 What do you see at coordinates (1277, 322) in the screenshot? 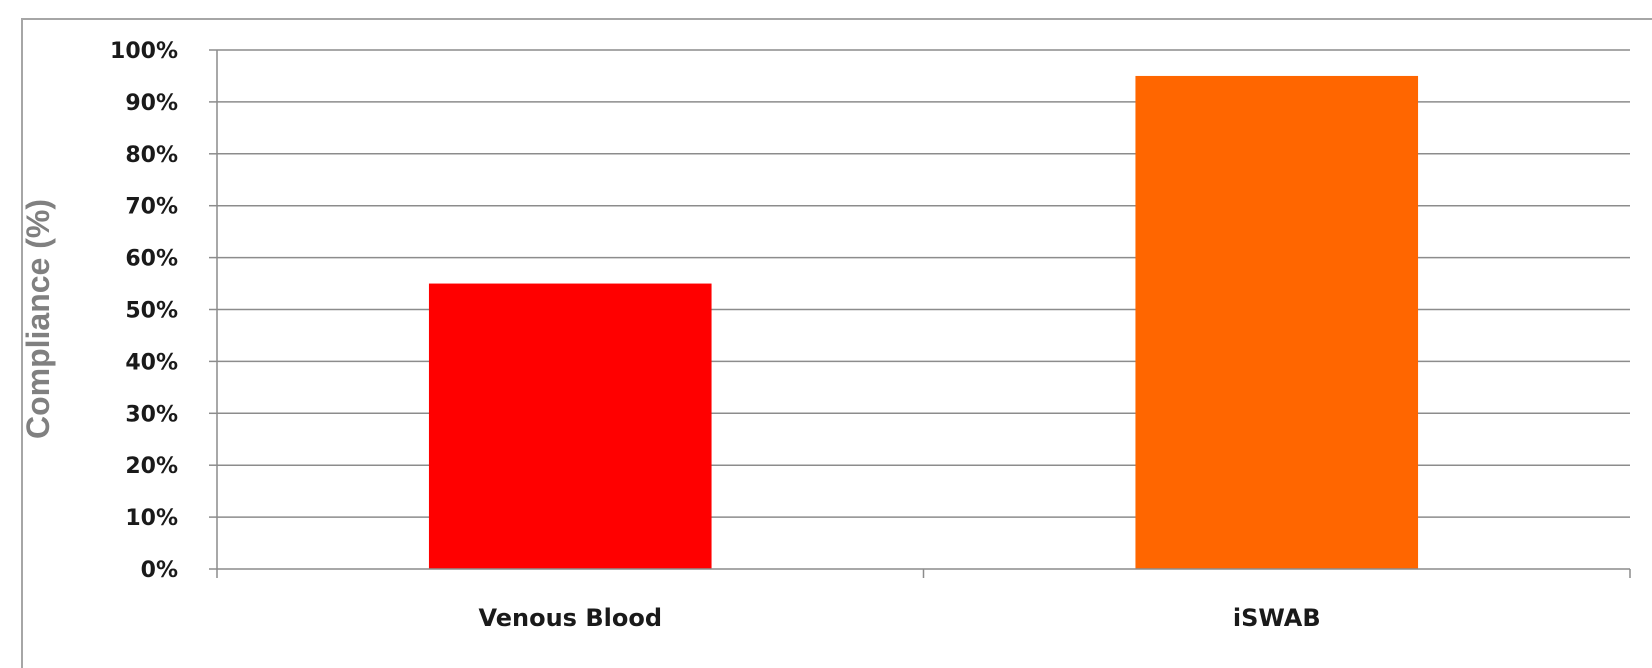
I see `bar-iswab` at bounding box center [1277, 322].